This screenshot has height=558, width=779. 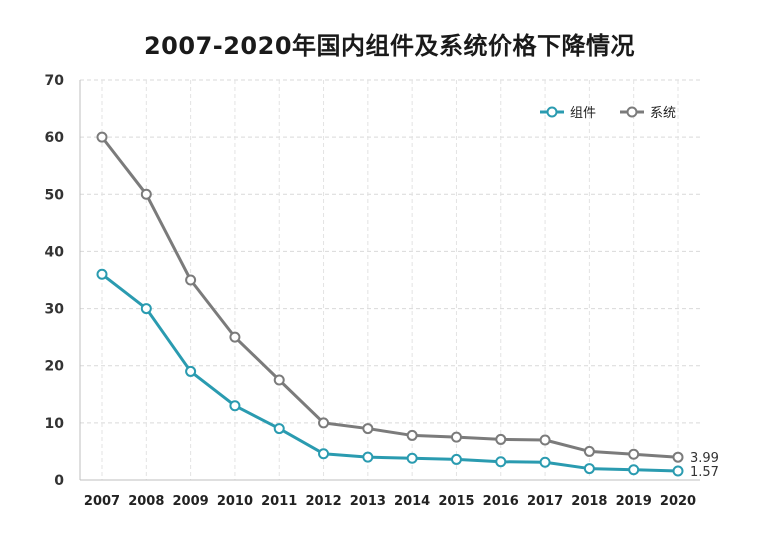 What do you see at coordinates (663, 113) in the screenshot?
I see `legend-label: 系统` at bounding box center [663, 113].